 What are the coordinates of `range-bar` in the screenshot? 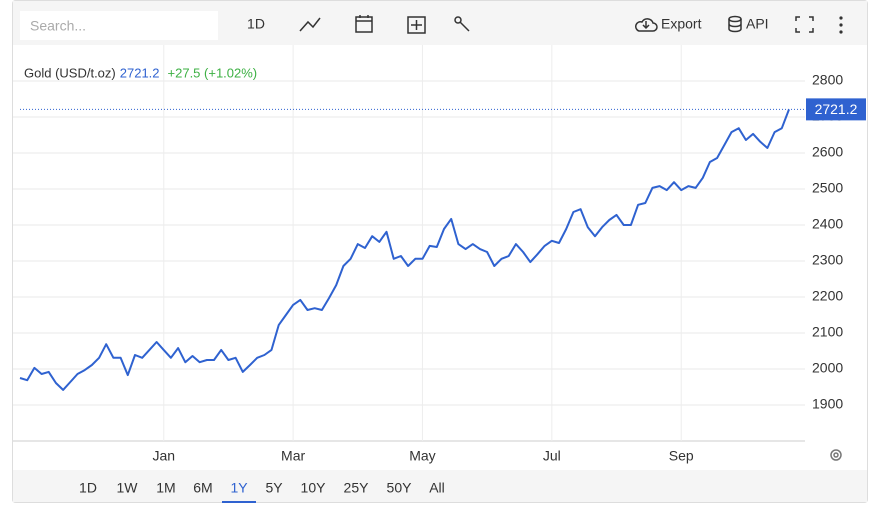 It's located at (440, 486).